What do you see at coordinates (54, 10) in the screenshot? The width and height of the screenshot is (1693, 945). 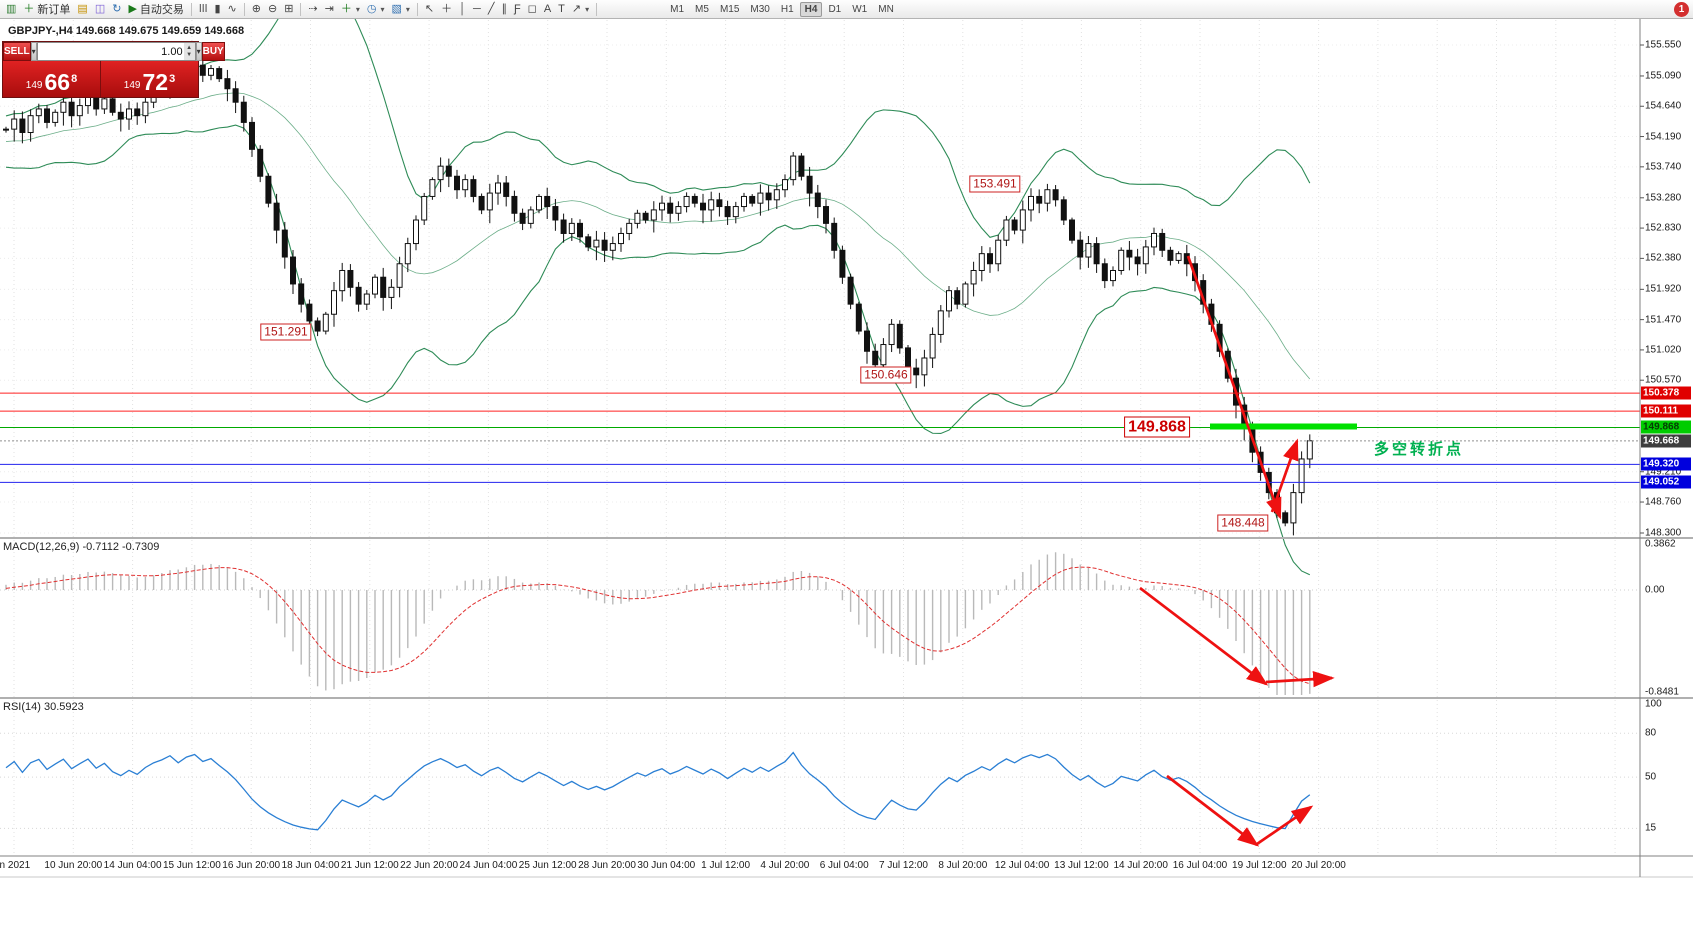 I see `new-order-button-label: 新订单` at bounding box center [54, 10].